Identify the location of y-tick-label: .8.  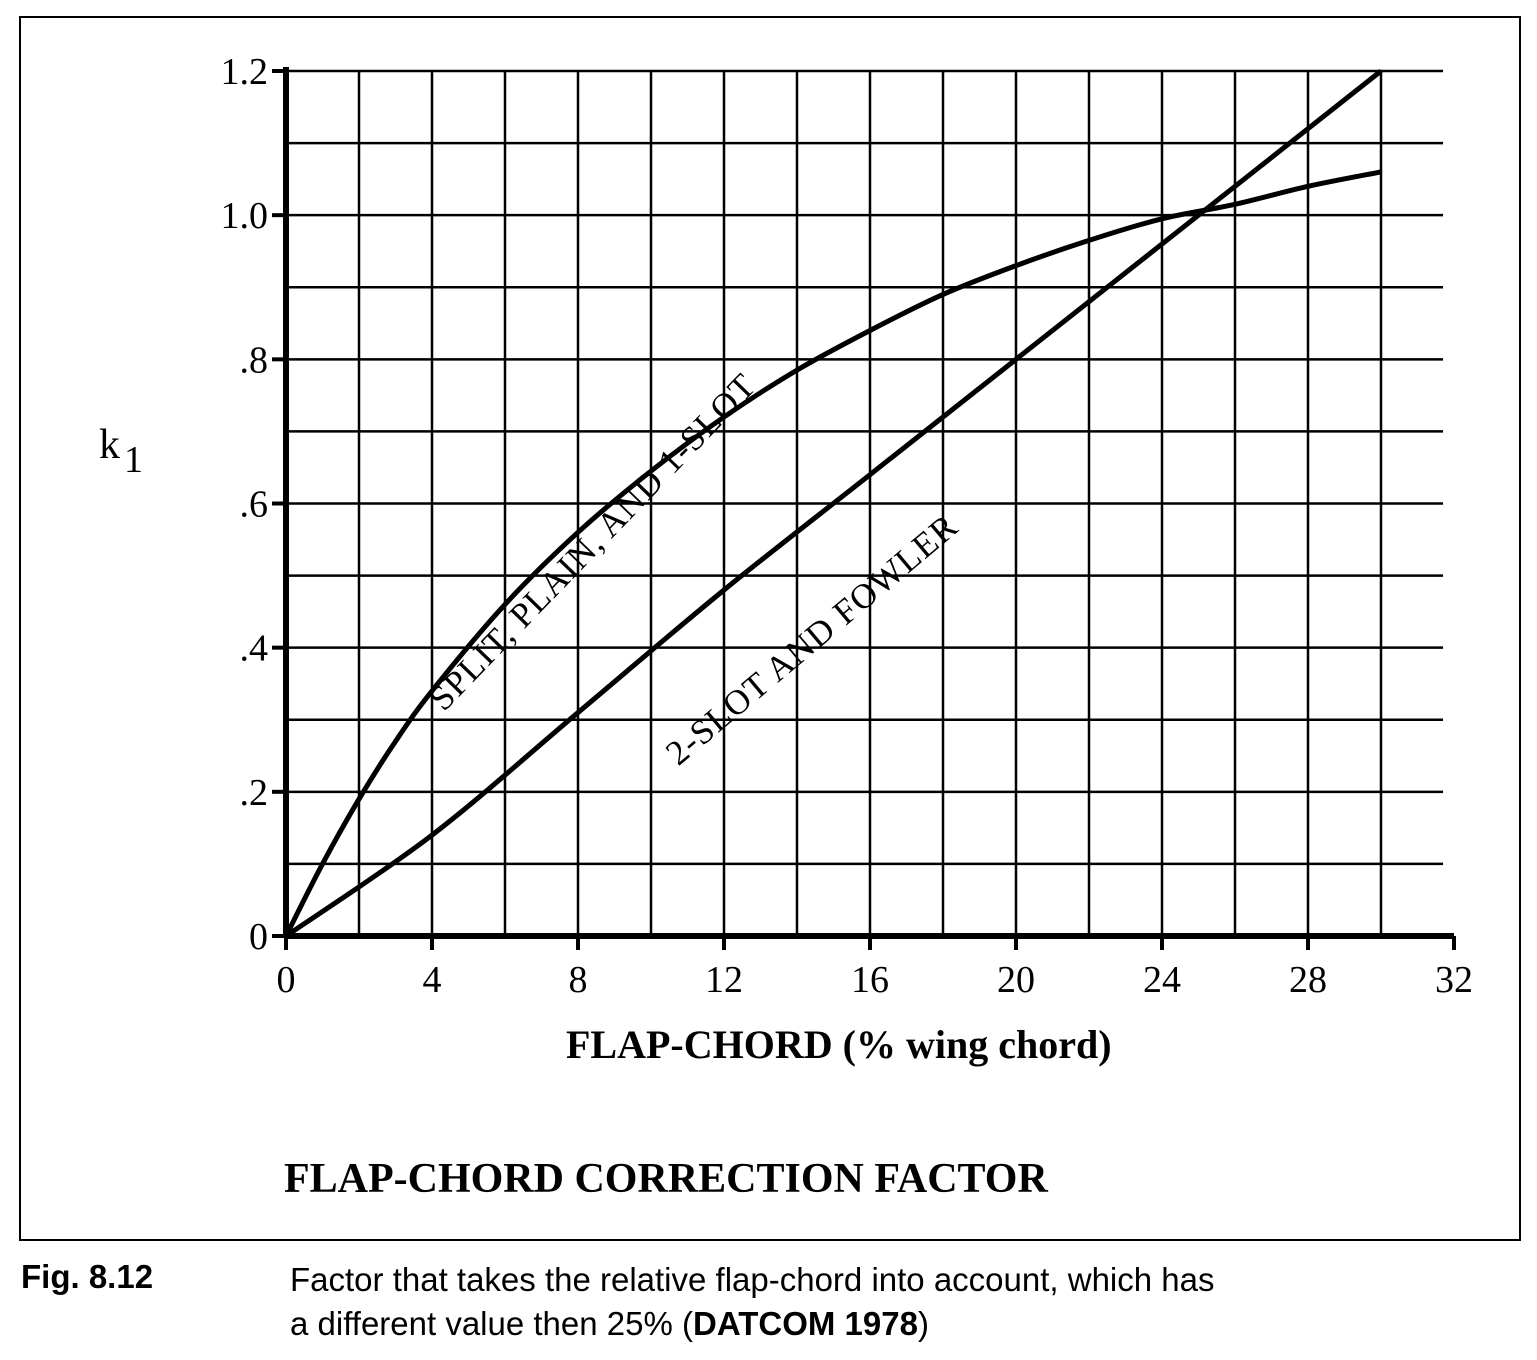
(254, 360).